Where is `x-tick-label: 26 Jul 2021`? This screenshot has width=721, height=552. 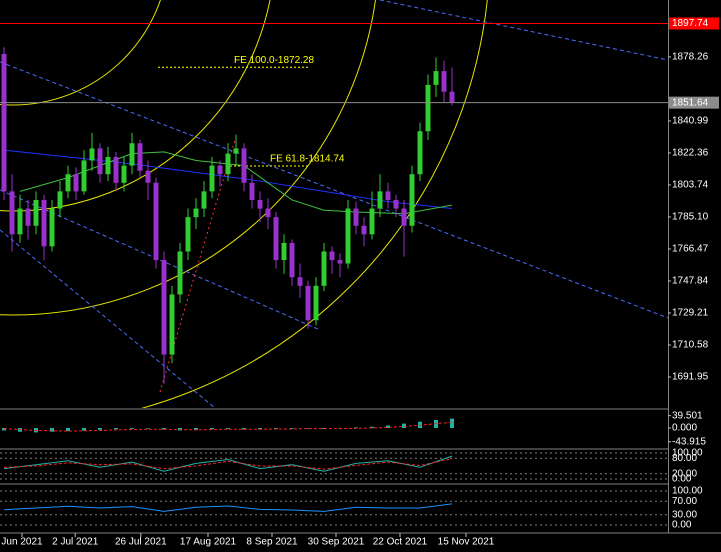
x-tick-label: 26 Jul 2021 is located at coordinates (141, 542).